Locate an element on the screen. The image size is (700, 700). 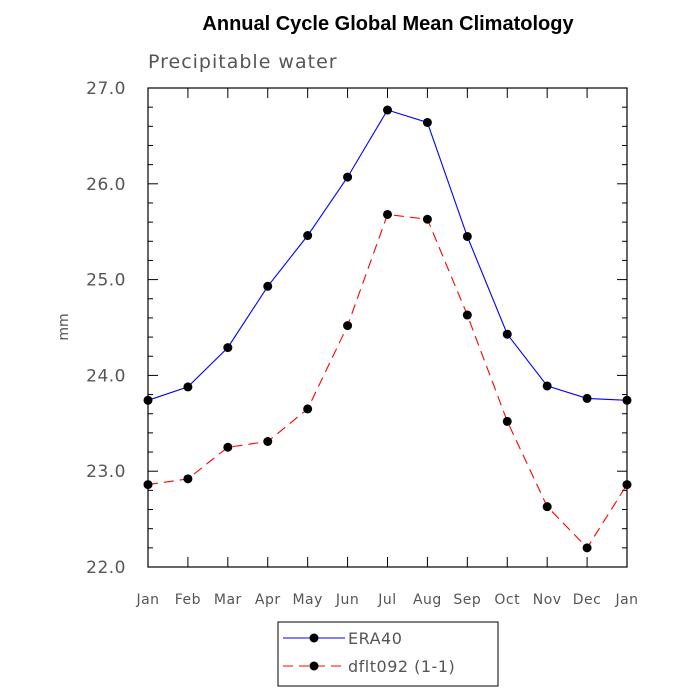
x-tick-label: Mar is located at coordinates (228, 600).